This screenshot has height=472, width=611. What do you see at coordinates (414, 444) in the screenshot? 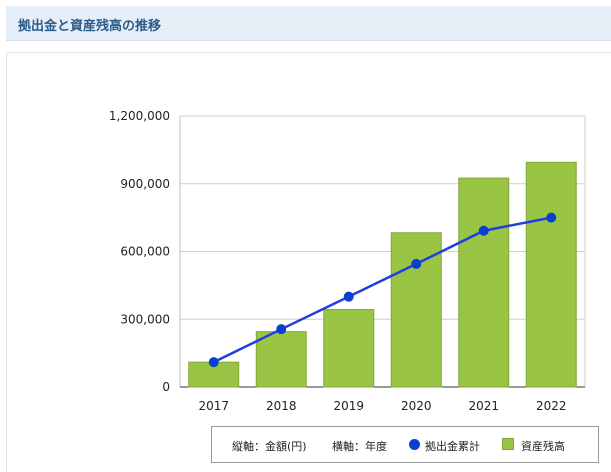
I see `legend-line-marker` at bounding box center [414, 444].